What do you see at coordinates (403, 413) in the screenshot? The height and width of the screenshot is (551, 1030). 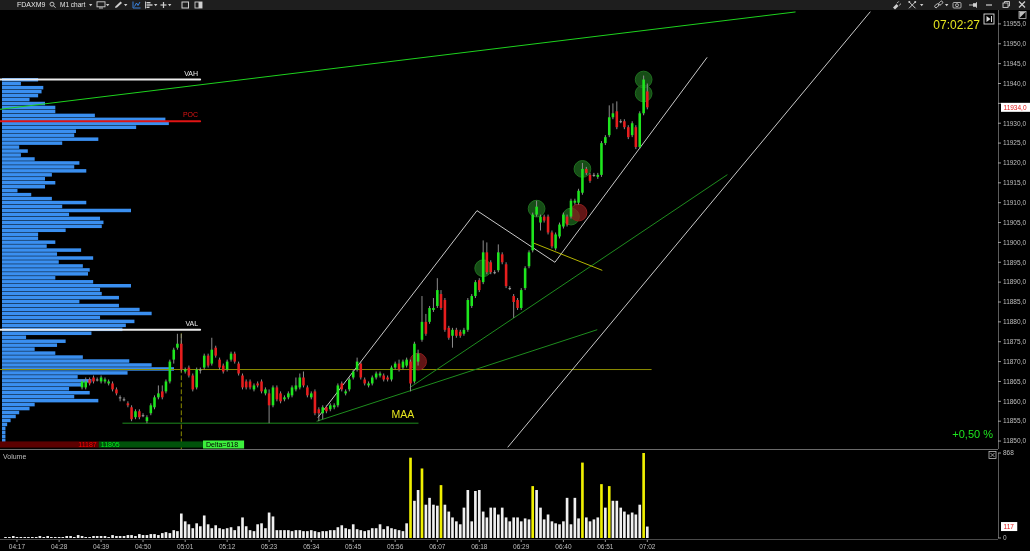 I see `annotation: MAA` at bounding box center [403, 413].